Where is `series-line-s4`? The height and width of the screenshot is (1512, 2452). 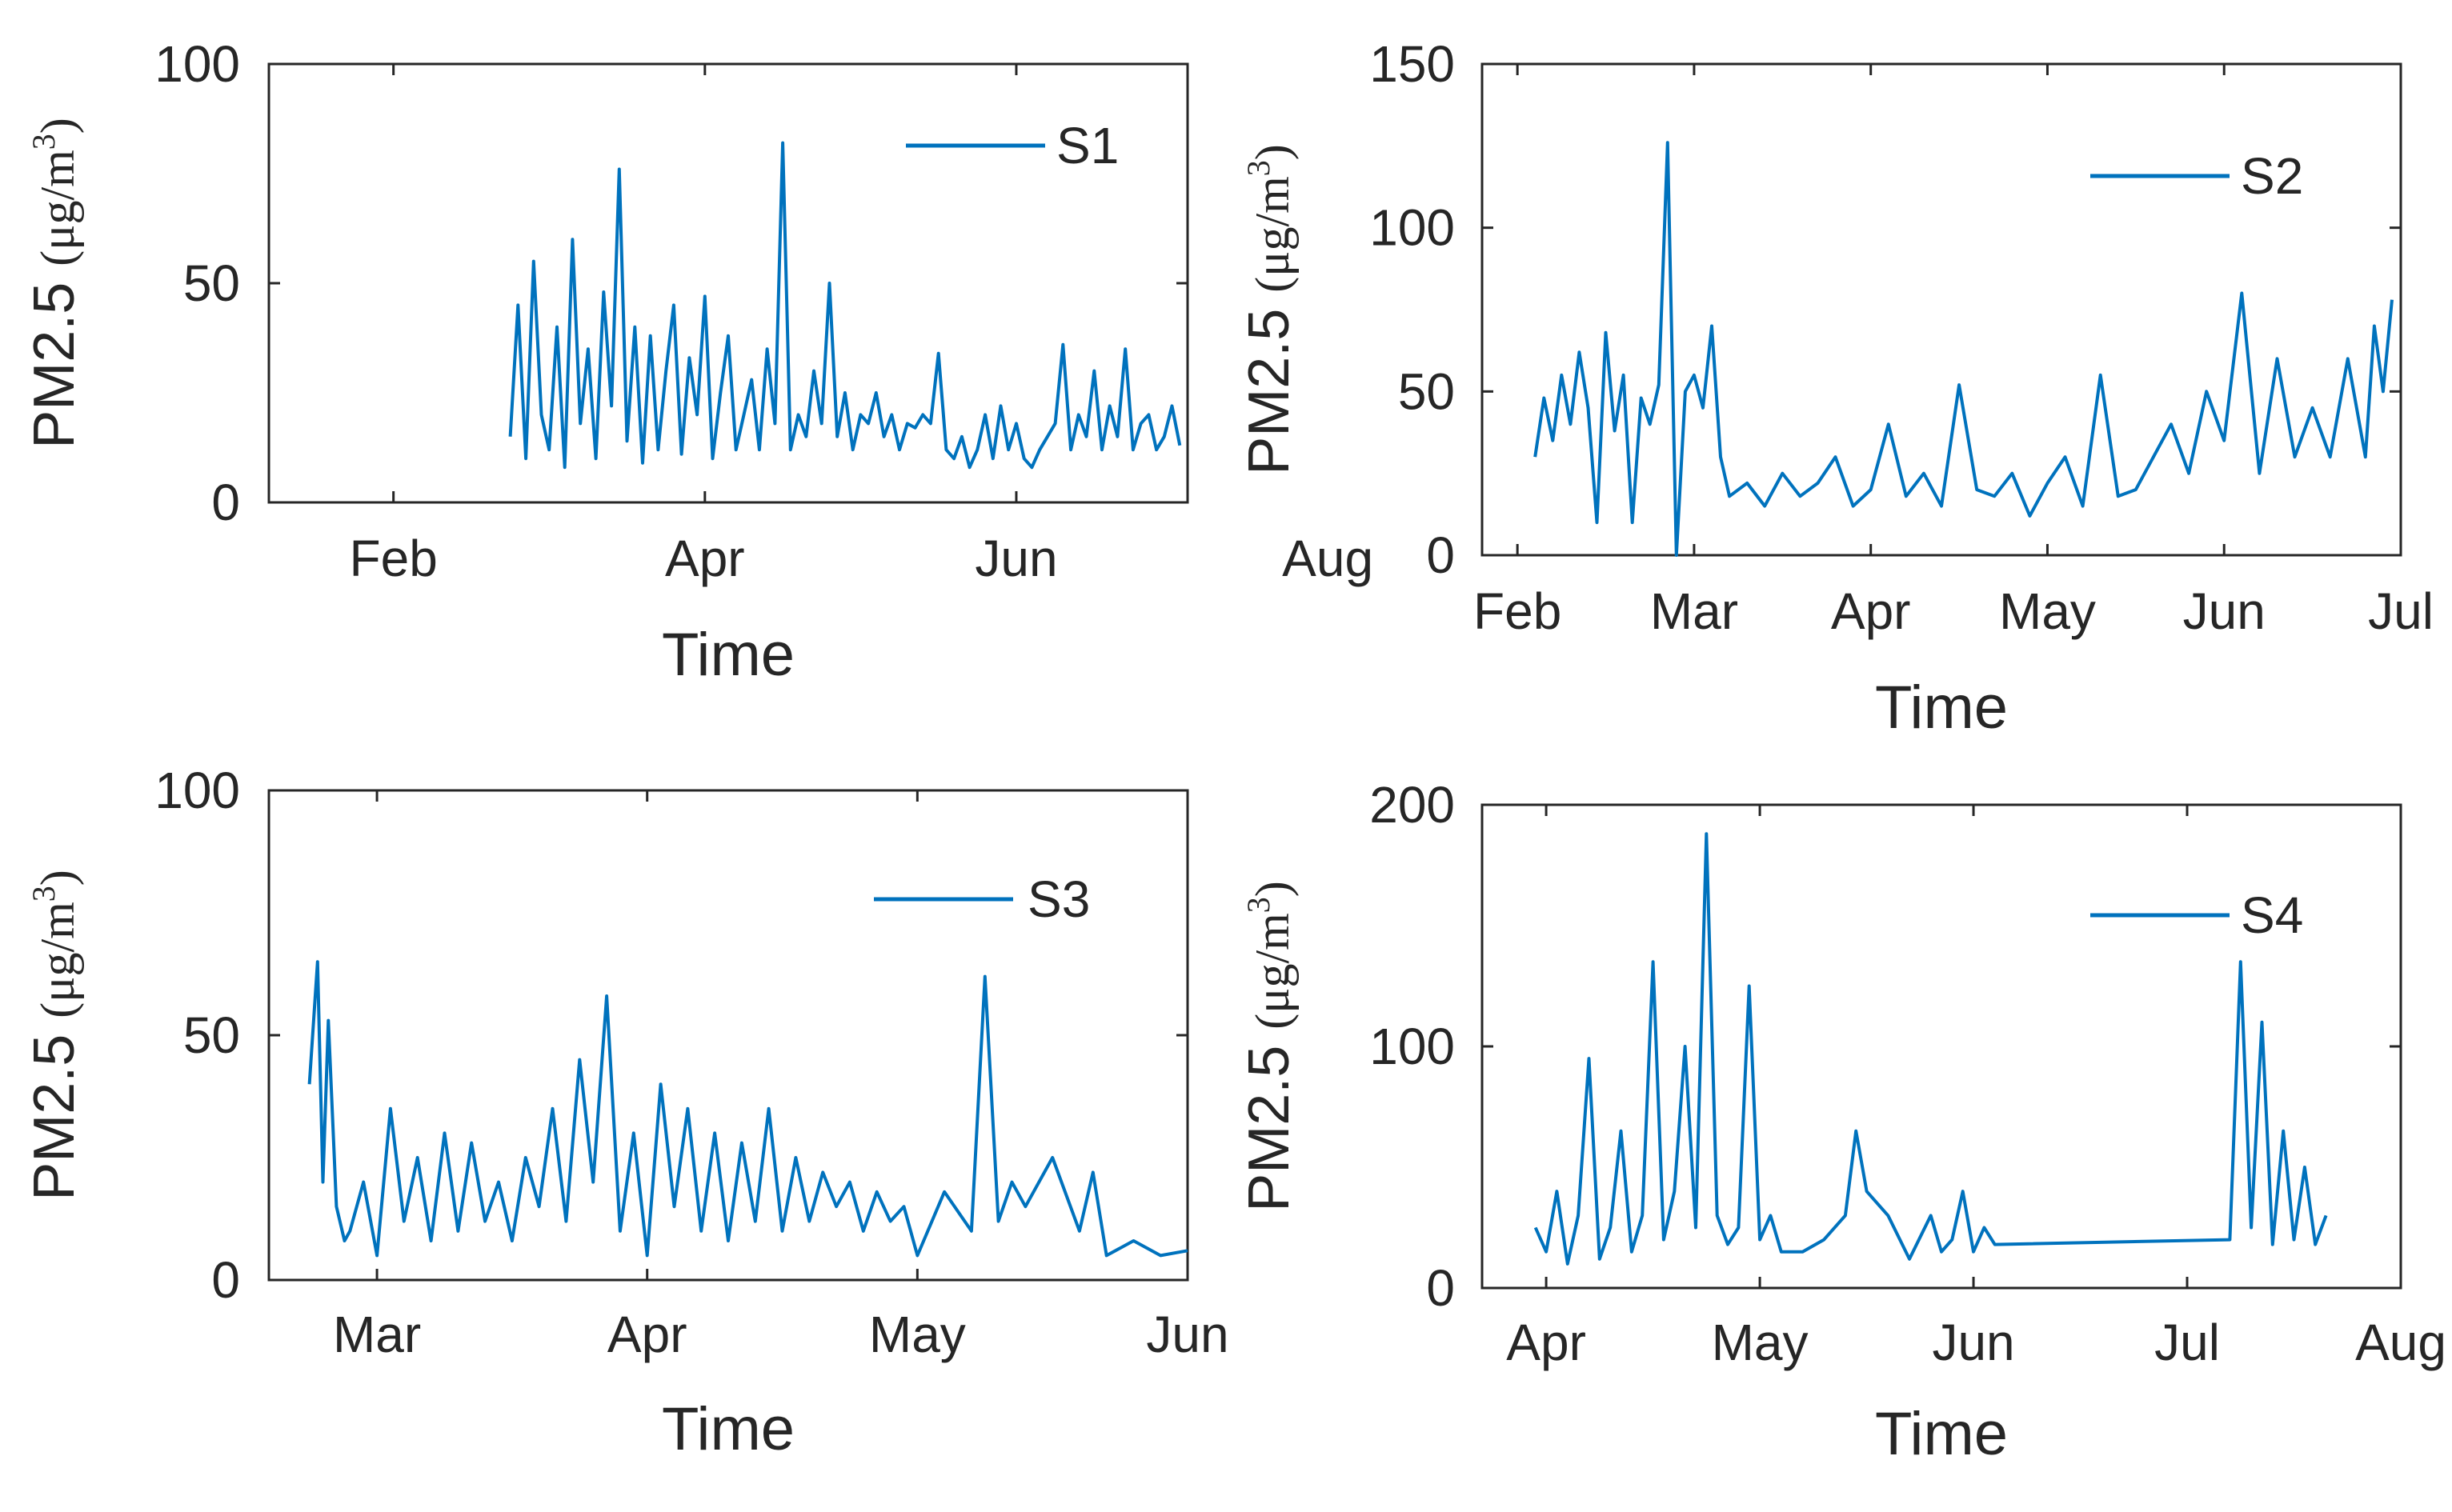
series-line-s4 is located at coordinates (1931, 1049).